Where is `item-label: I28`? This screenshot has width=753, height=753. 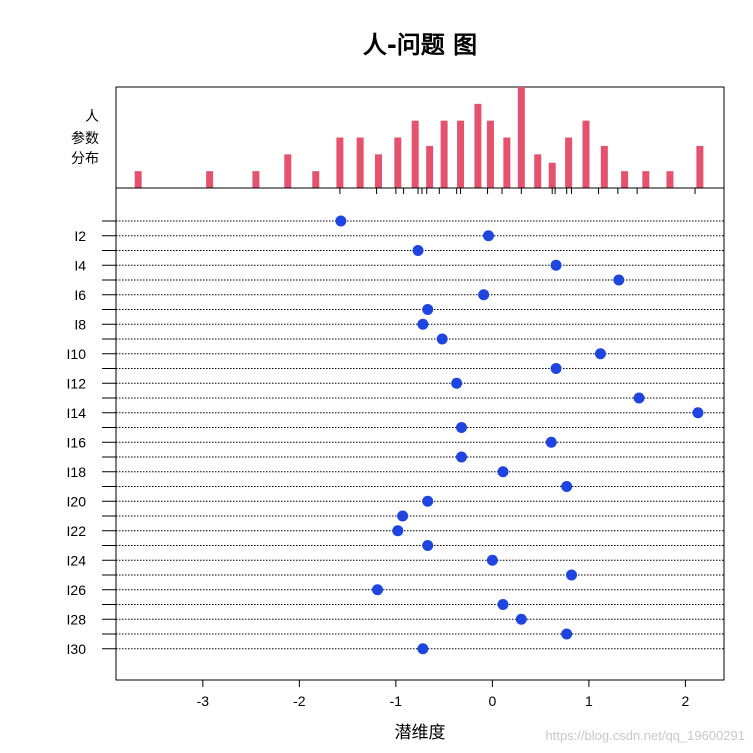
item-label: I28 is located at coordinates (77, 619).